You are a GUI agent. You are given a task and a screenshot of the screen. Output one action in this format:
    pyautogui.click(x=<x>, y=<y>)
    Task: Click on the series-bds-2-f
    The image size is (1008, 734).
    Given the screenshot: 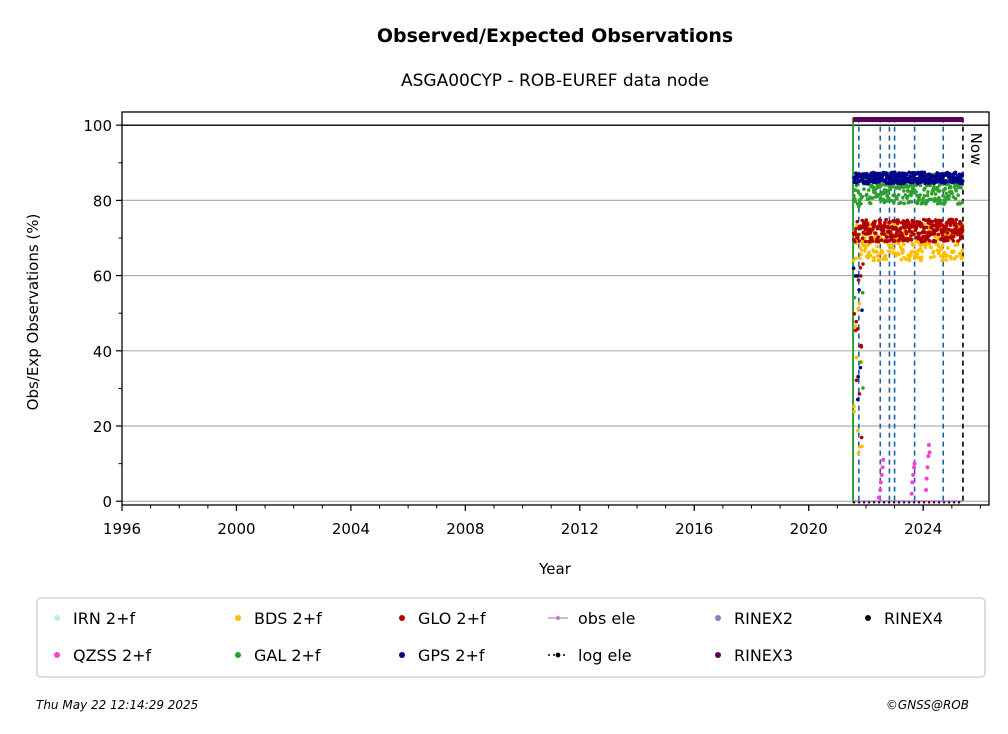 What is the action you would take?
    pyautogui.click(x=908, y=338)
    